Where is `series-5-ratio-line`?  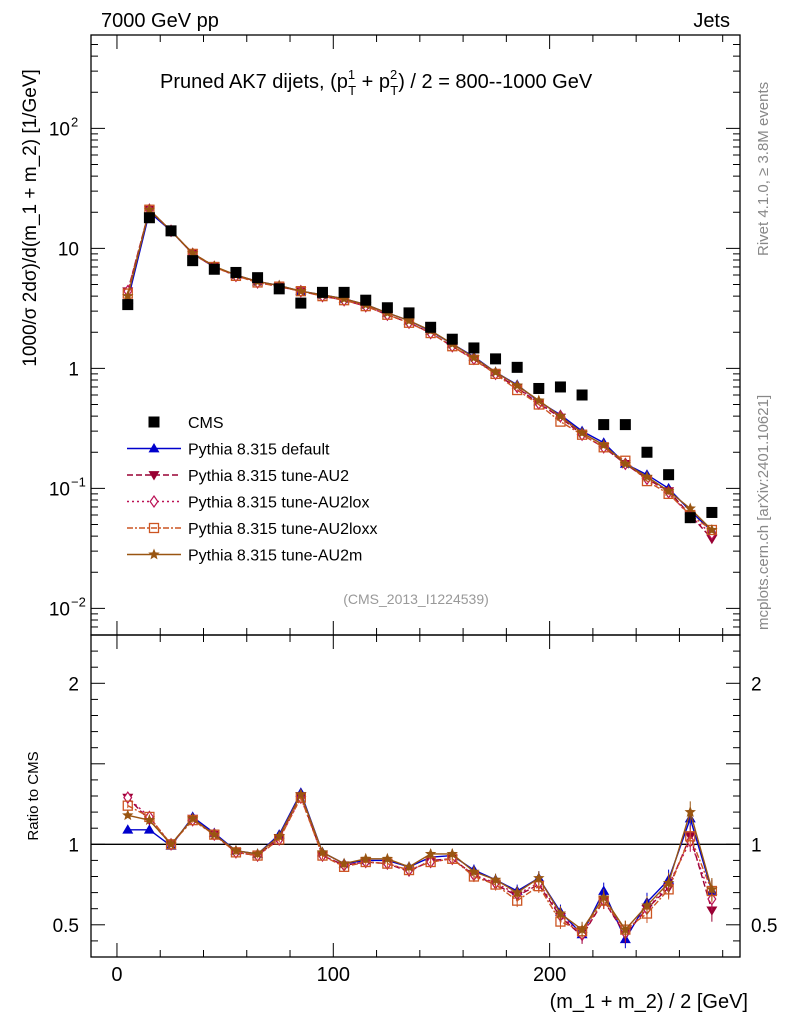 series-5-ratio-line is located at coordinates (420, 861).